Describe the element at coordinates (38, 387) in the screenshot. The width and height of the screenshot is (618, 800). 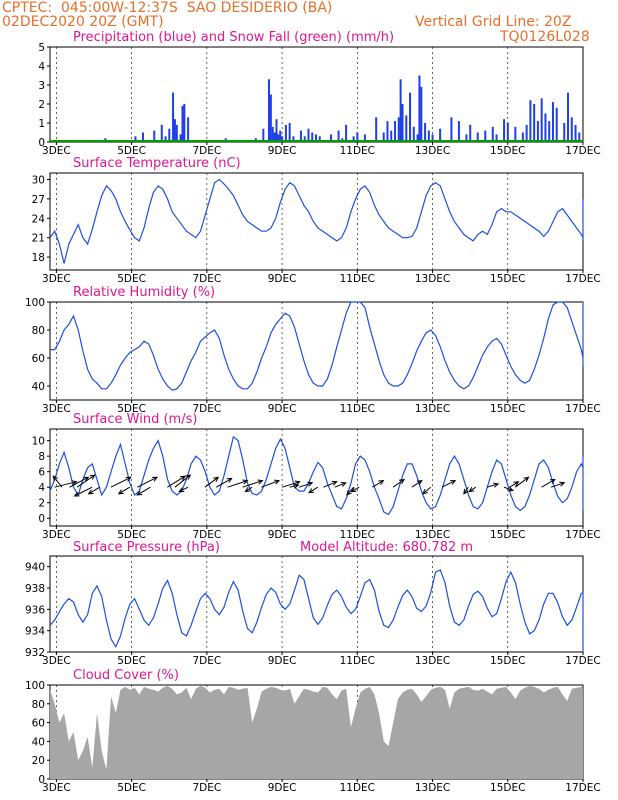
I see `y-tick-label: 40` at that location.